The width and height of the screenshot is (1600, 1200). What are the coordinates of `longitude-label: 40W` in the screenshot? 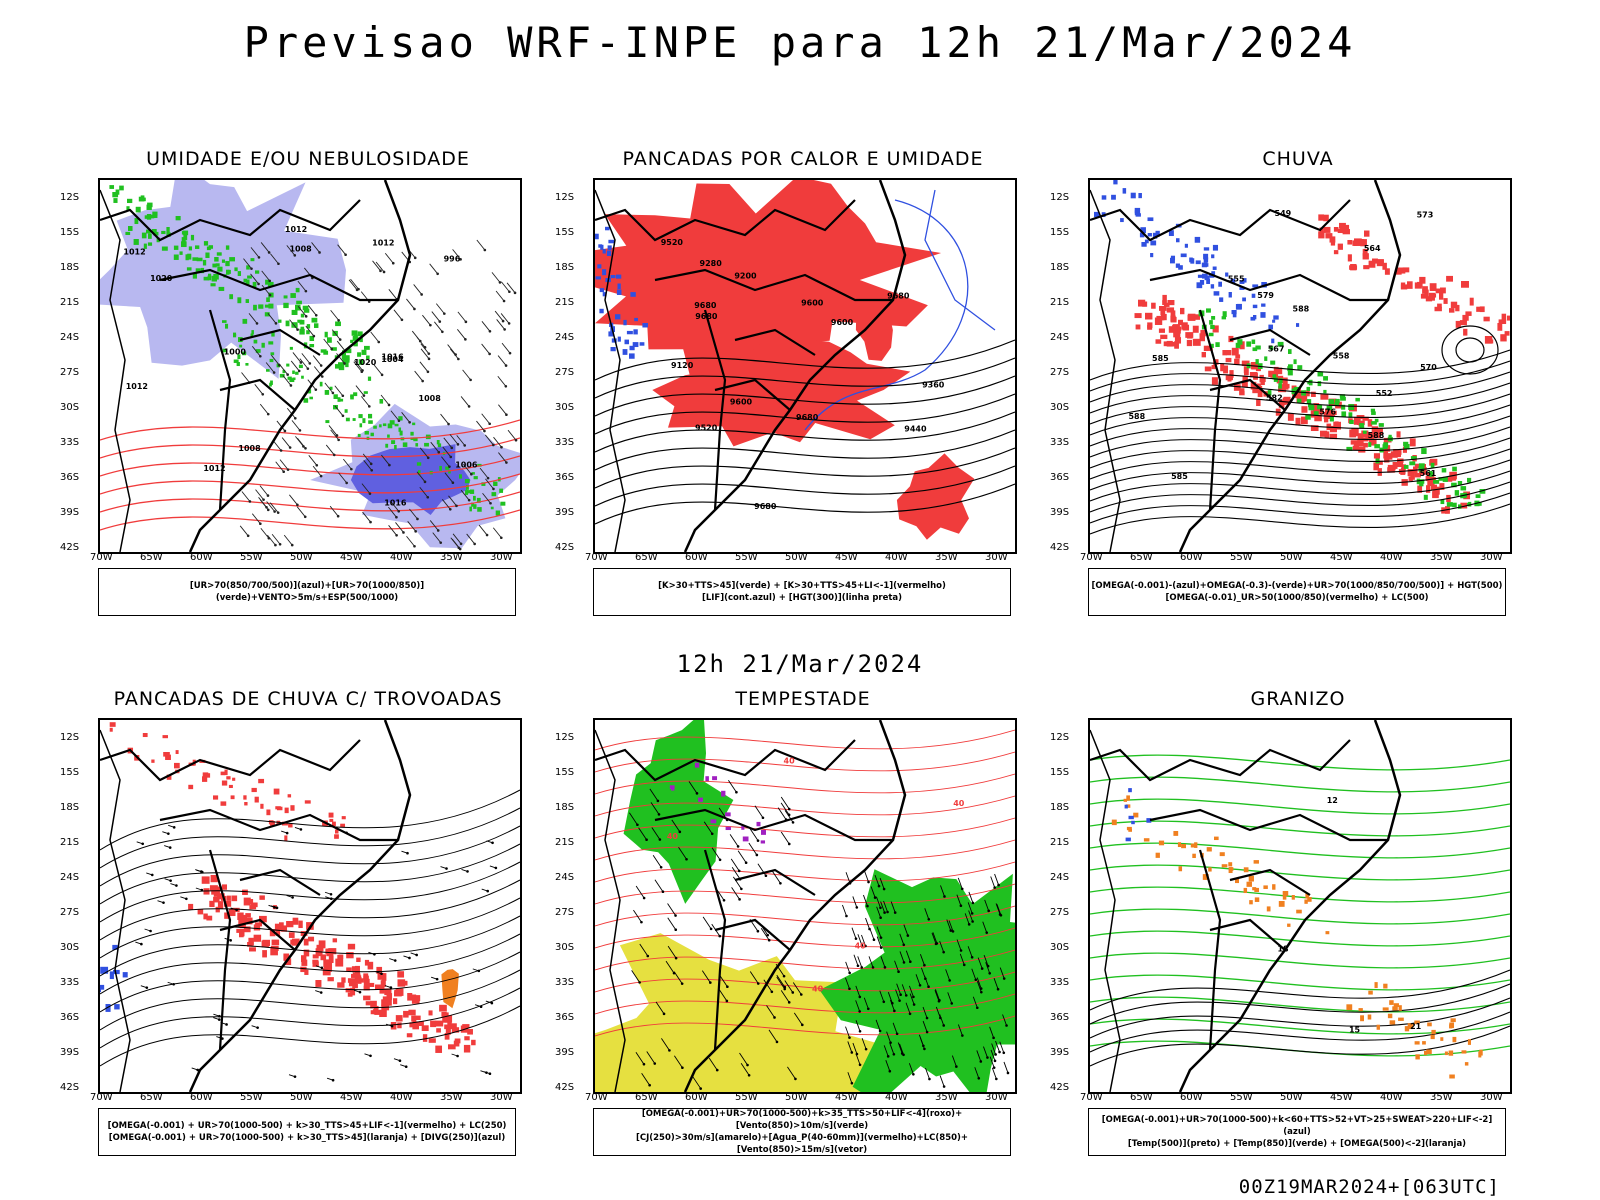 It's located at (1391, 1097).